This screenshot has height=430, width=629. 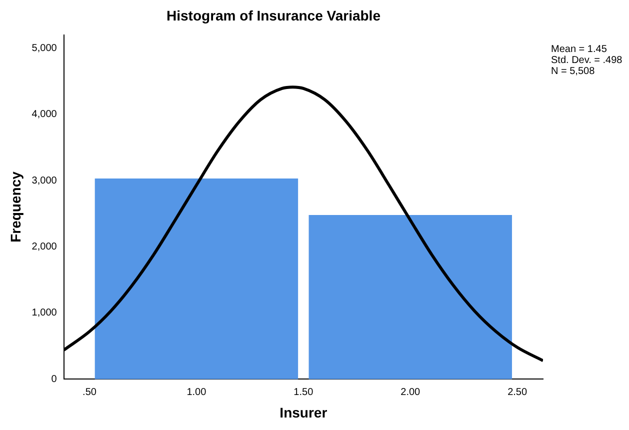 I want to click on y-tick-label: 1,000, so click(x=45, y=313).